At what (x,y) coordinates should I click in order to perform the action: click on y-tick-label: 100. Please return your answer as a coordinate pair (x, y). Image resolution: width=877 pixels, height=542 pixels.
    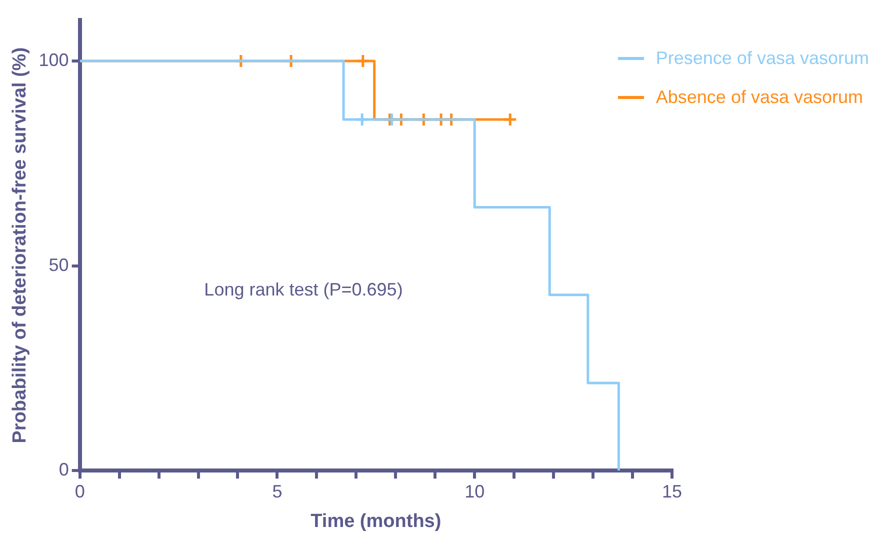
    Looking at the image, I should click on (53, 60).